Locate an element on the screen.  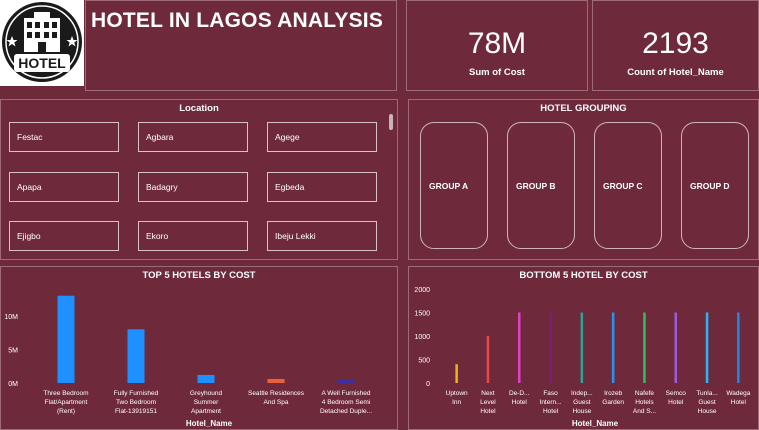
x-tick-label: And Spa is located at coordinates (276, 402).